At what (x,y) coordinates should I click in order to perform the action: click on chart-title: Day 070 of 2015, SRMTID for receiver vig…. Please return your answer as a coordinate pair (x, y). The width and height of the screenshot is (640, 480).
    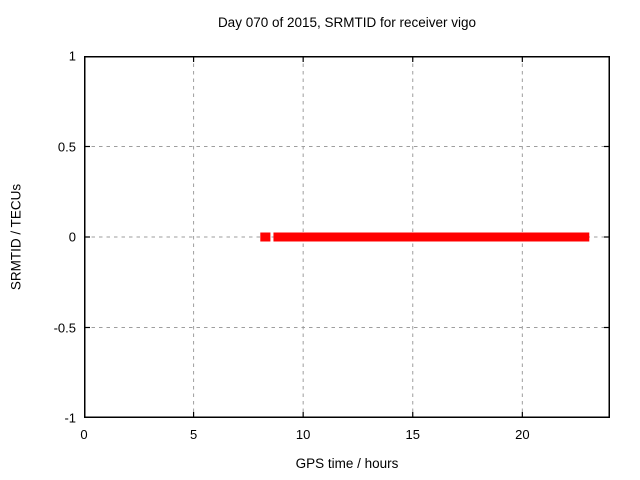
    Looking at the image, I should click on (347, 22).